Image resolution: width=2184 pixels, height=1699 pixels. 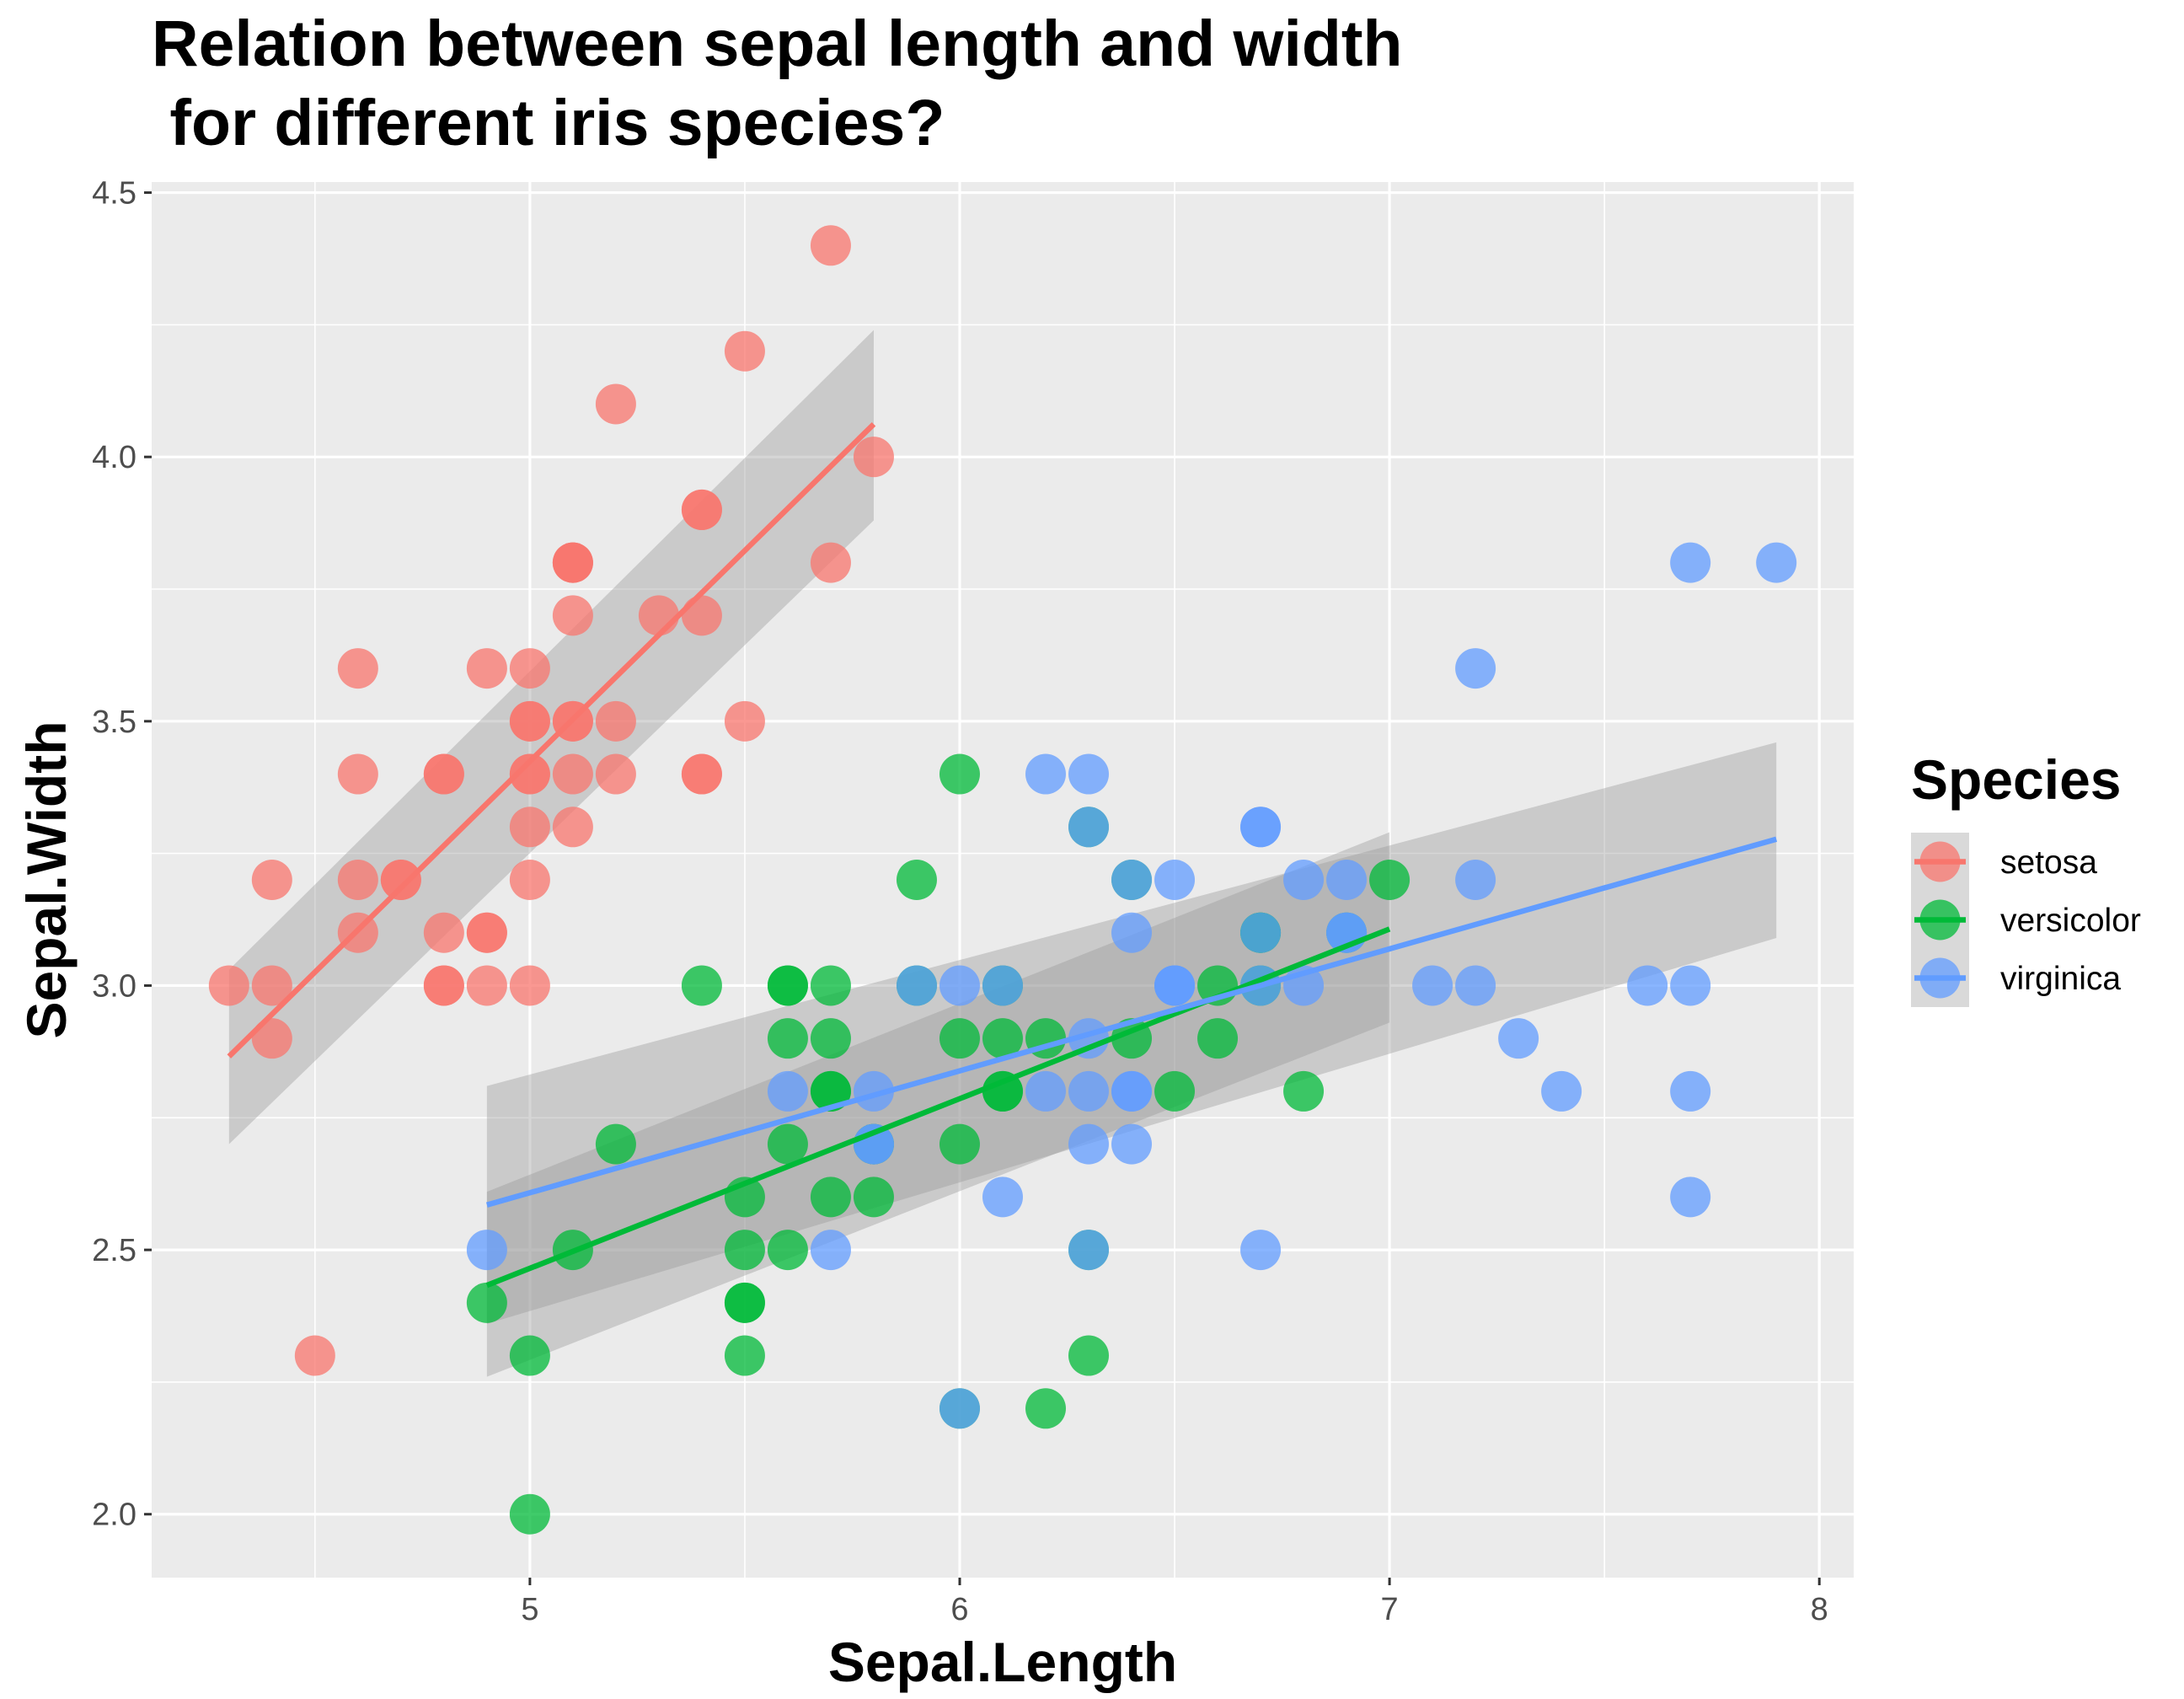 What do you see at coordinates (551, 740) in the screenshot?
I see `fit-line-setosa` at bounding box center [551, 740].